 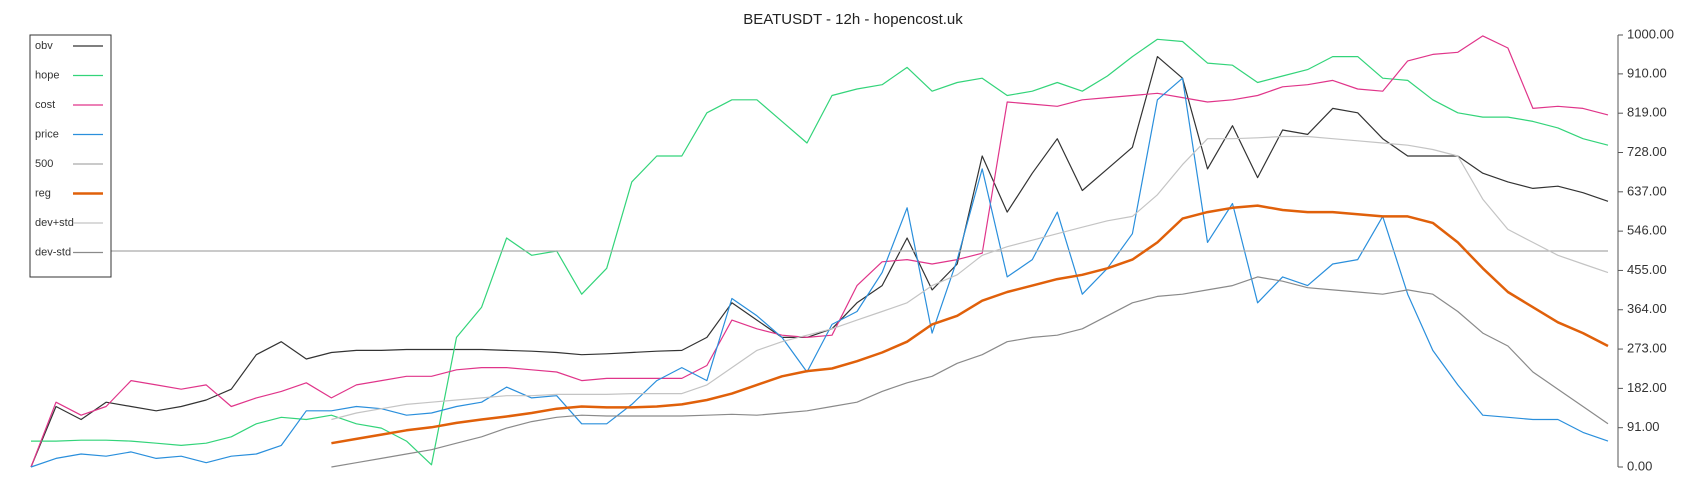 What do you see at coordinates (53, 252) in the screenshot?
I see `legend-label: dev-std` at bounding box center [53, 252].